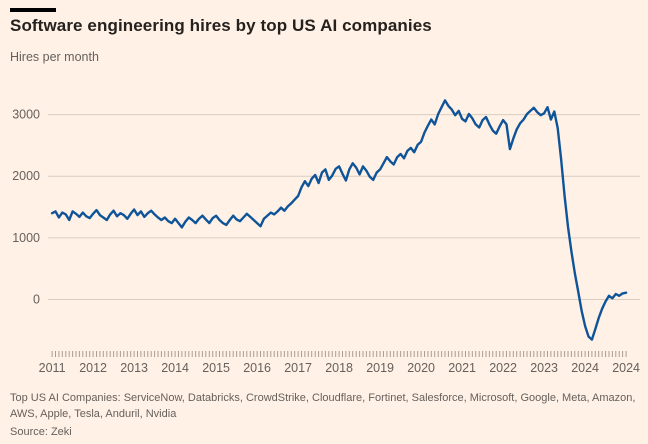 Image resolution: width=648 pixels, height=444 pixels. Describe the element at coordinates (421, 368) in the screenshot. I see `x-tick-label: 2020` at that location.